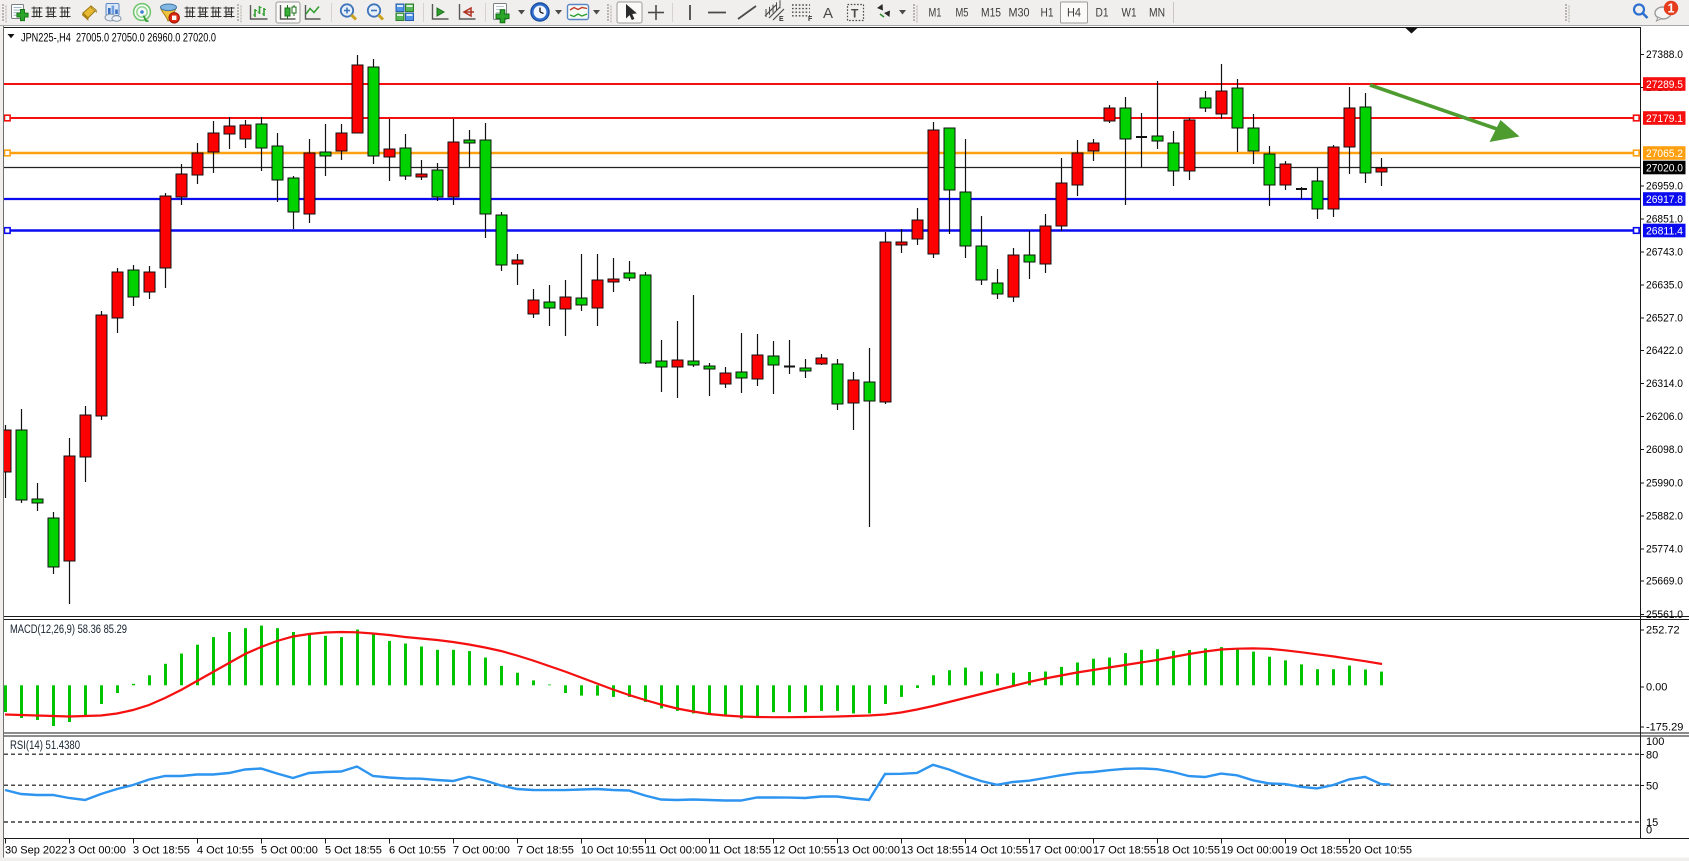 This screenshot has width=1689, height=861. Describe the element at coordinates (1652, 786) in the screenshot. I see `svg-text: 50` at that location.